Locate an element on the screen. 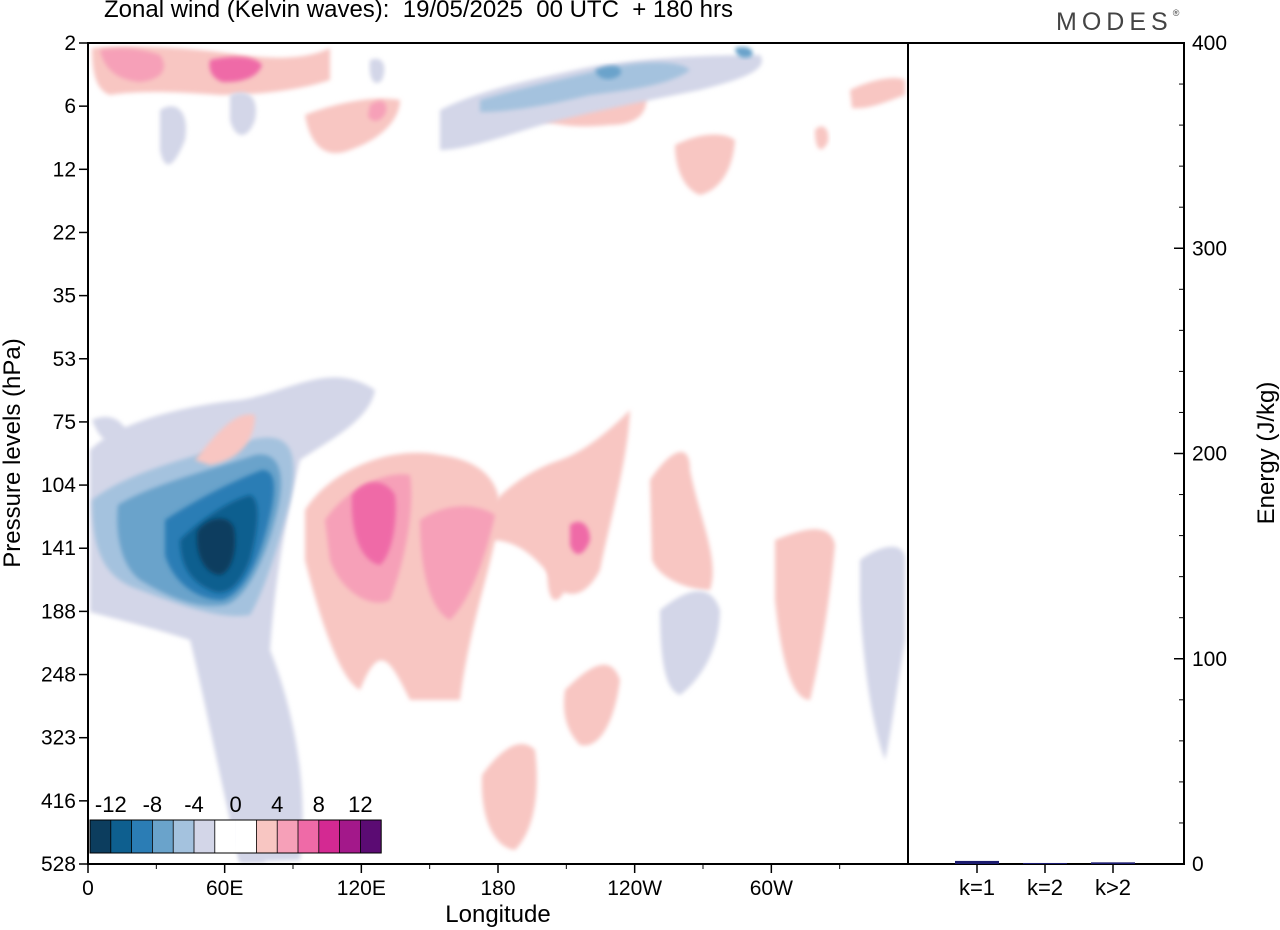  y-tick-label: 22 is located at coordinates (64, 232).